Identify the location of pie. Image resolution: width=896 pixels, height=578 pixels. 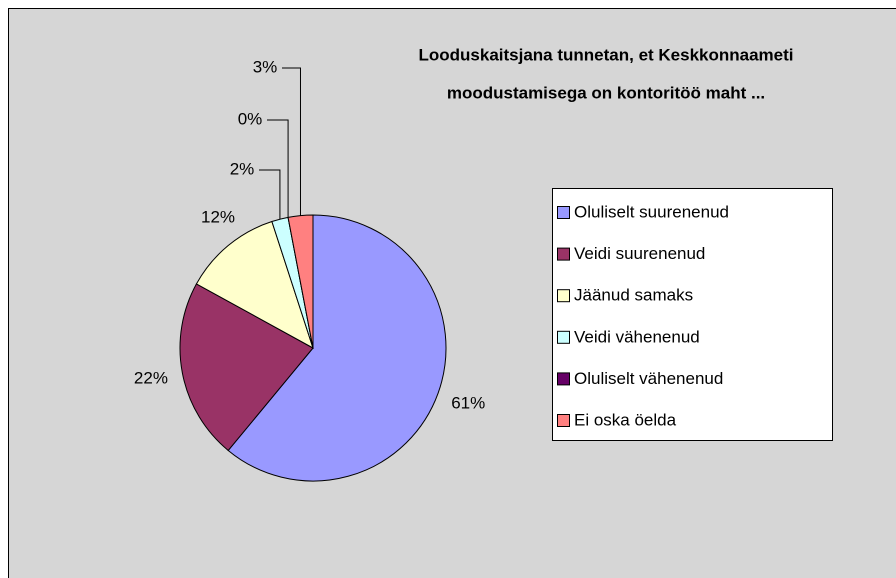
(313, 348).